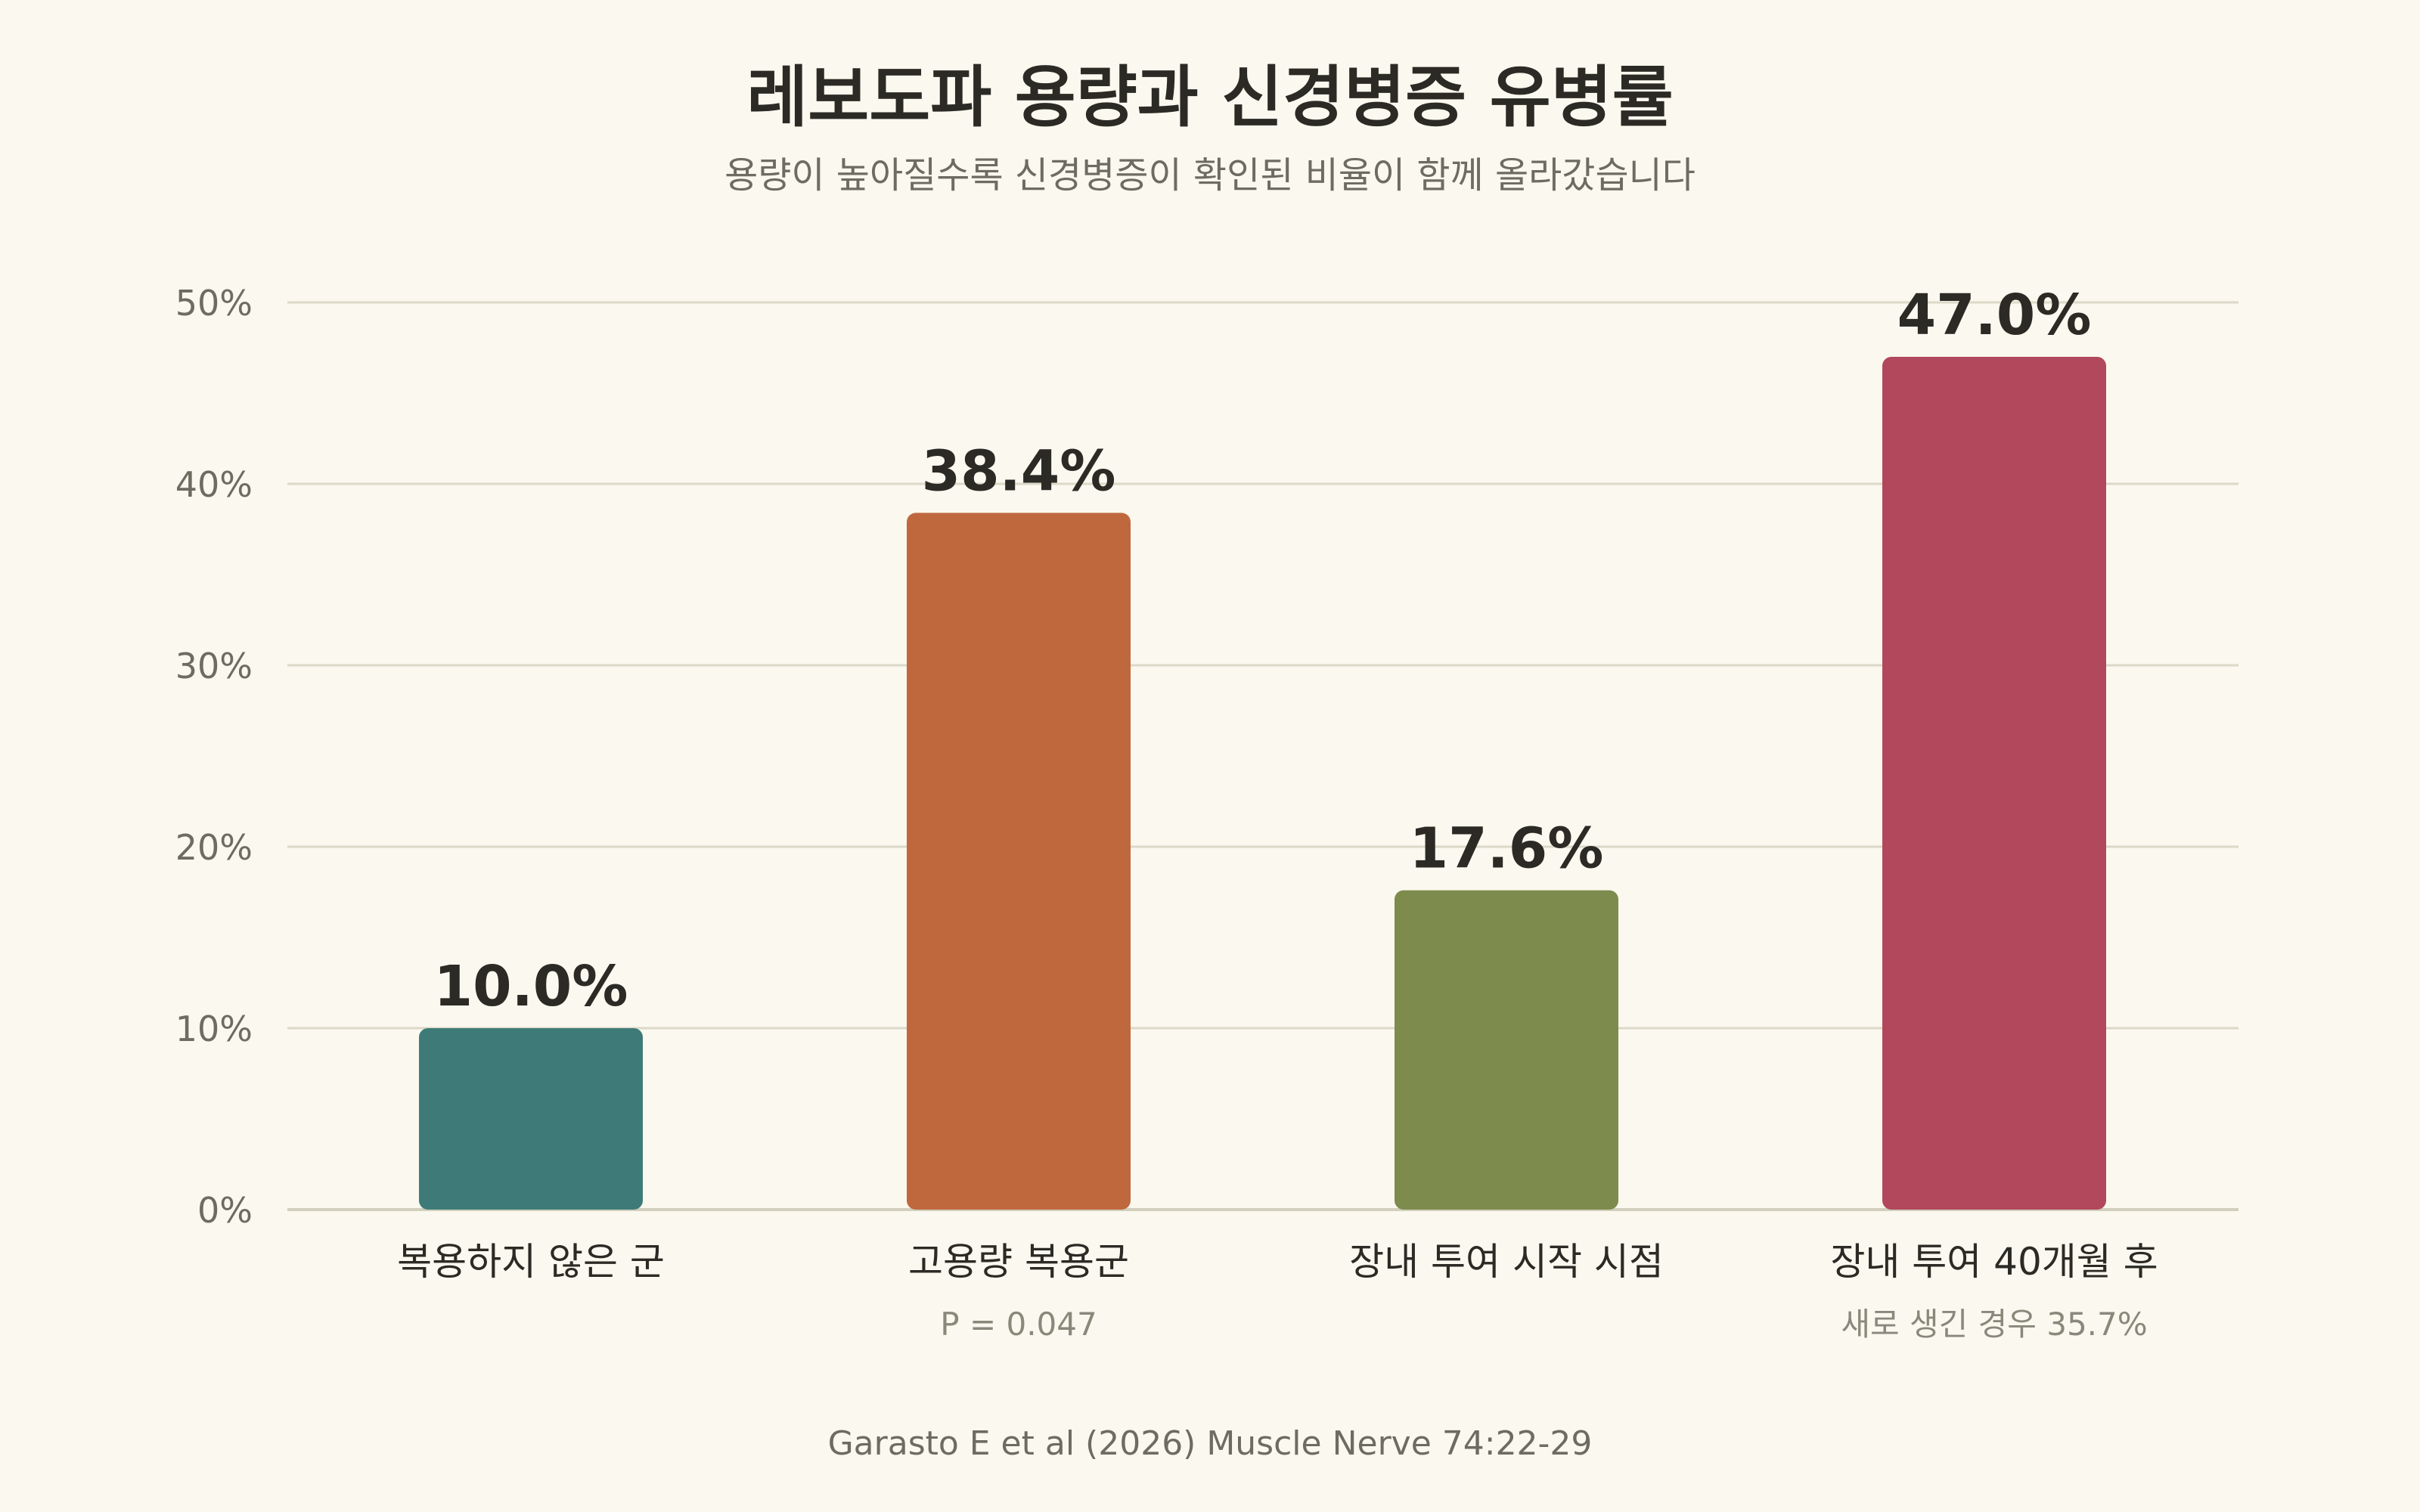  What do you see at coordinates (1018, 1324) in the screenshot?
I see `x-category-sublabel: P = 0.047` at bounding box center [1018, 1324].